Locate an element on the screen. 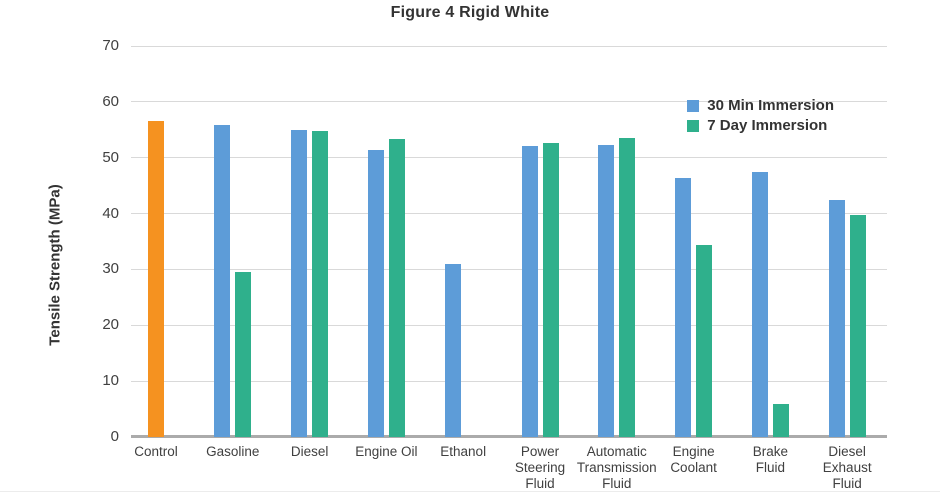 The width and height of the screenshot is (940, 494). bar-control is located at coordinates (156, 279).